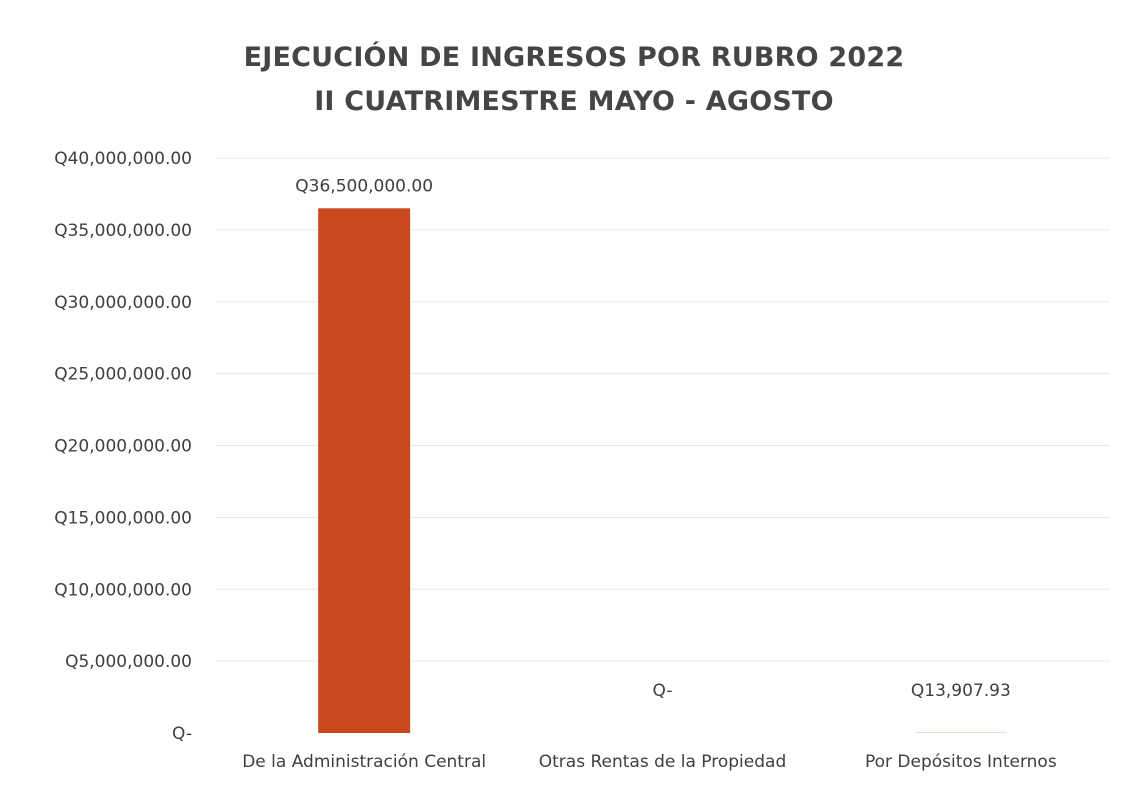  Describe the element at coordinates (123, 159) in the screenshot. I see `y-tick-label: Q40,000,000.00` at that location.